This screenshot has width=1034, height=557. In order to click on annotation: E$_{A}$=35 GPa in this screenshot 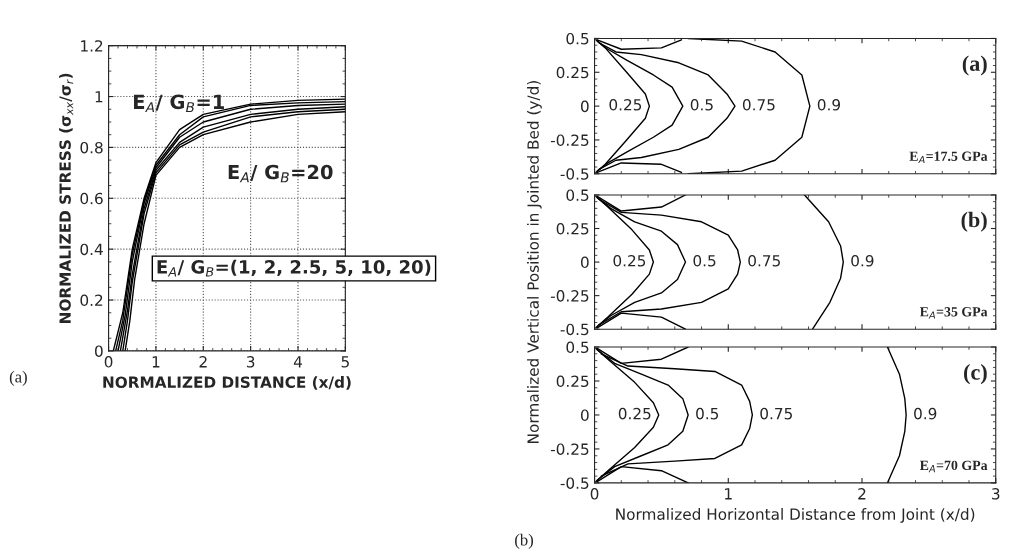, I will do `click(953, 313)`.